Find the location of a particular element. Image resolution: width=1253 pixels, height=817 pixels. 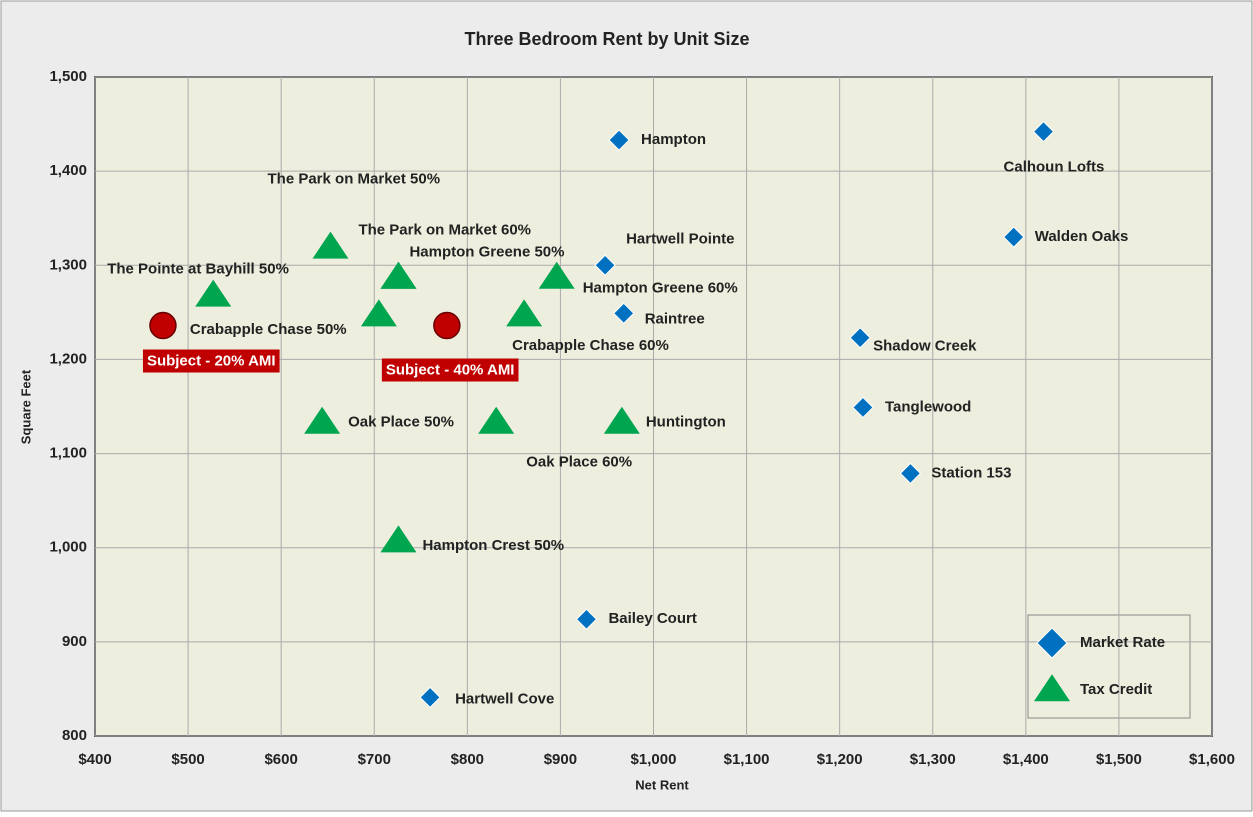

x-tick-label: $1,200 is located at coordinates (840, 759).